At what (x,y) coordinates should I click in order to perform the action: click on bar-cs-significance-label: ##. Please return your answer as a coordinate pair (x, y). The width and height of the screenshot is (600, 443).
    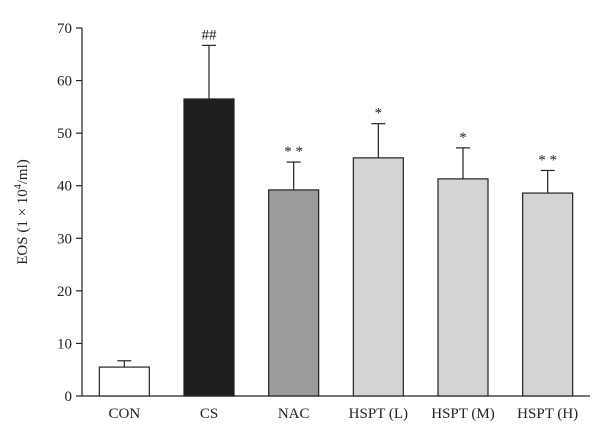
    Looking at the image, I should click on (210, 35).